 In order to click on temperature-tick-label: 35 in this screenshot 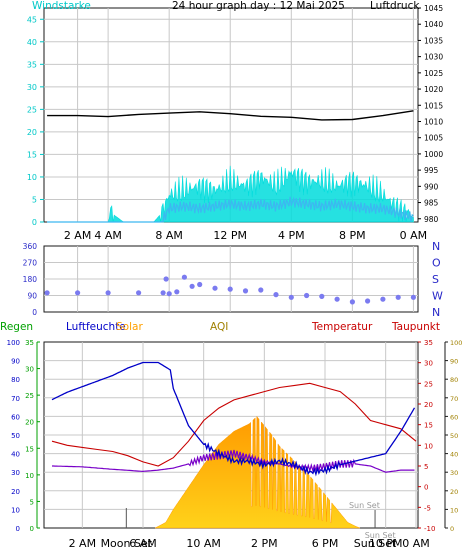, I will do `click(428, 343)`.